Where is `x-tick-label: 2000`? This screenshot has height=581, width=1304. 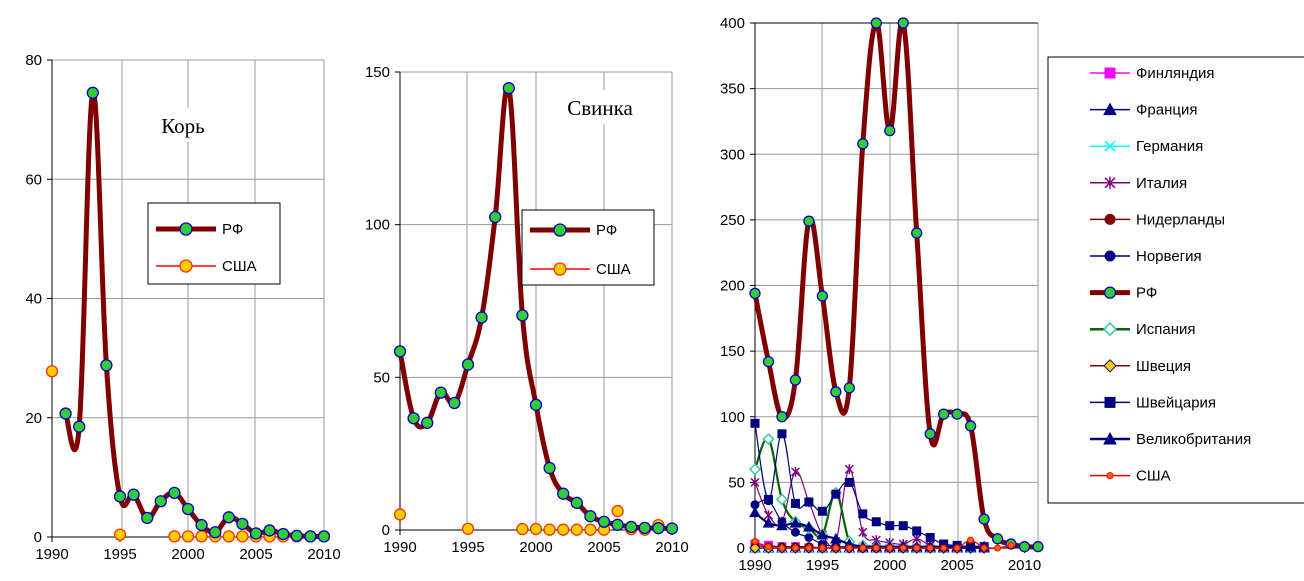 x-tick-label: 2000 is located at coordinates (889, 565).